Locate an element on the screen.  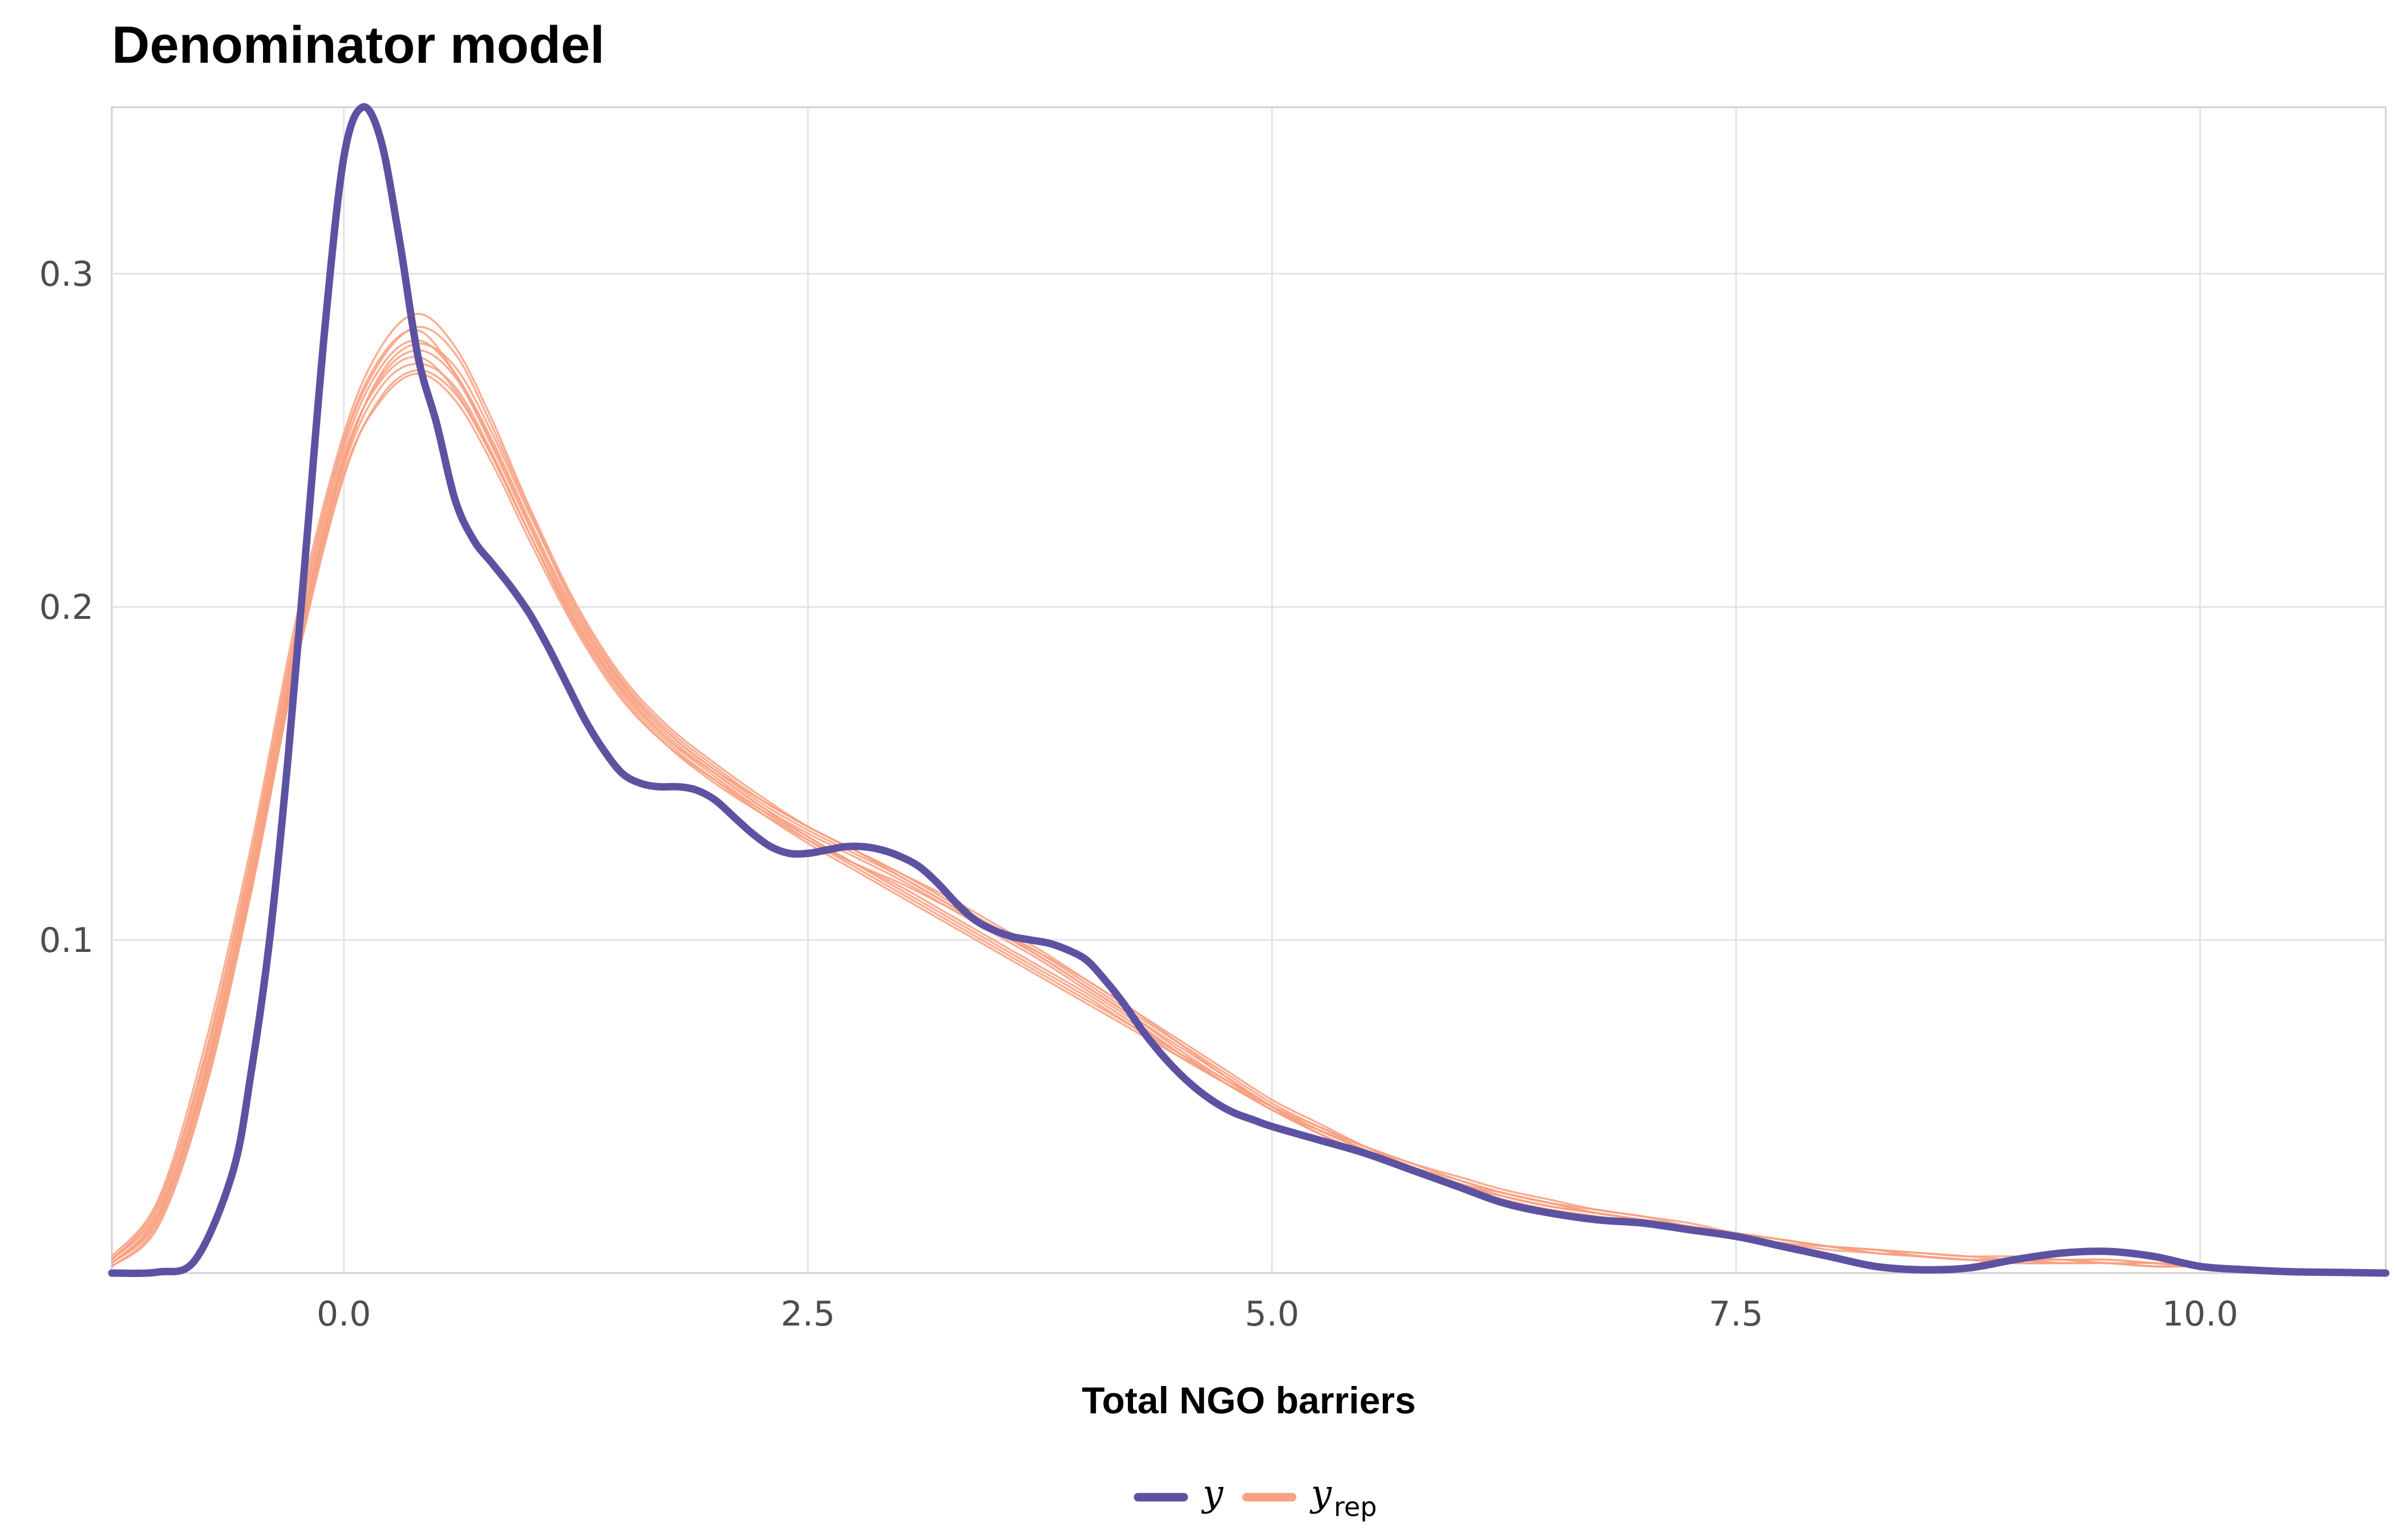
x-tick-label-2: 5.0 is located at coordinates (1272, 1314).